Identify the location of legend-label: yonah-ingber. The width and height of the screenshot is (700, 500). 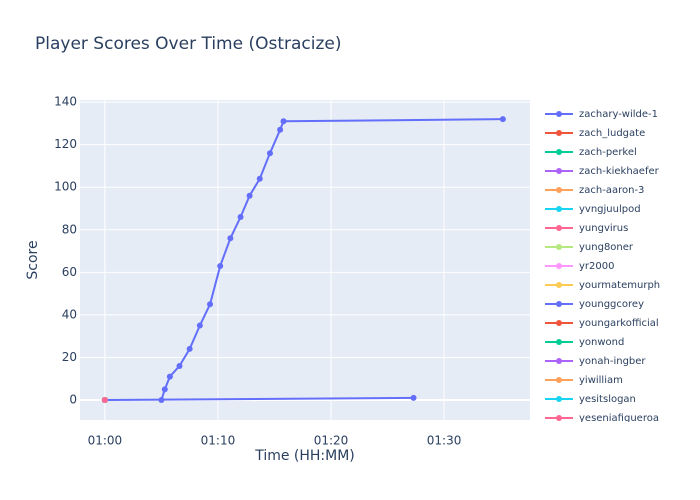
(612, 361).